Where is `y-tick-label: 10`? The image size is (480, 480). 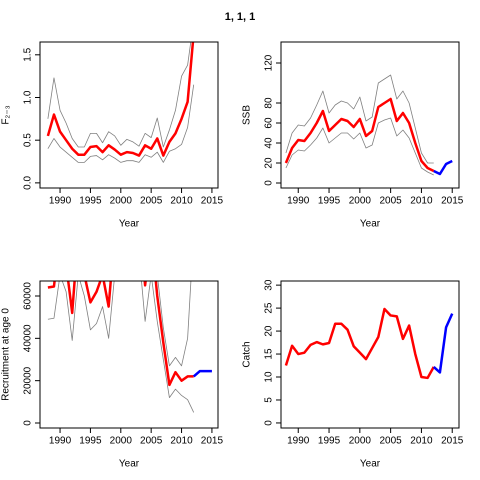 y-tick-label: 10 is located at coordinates (269, 377).